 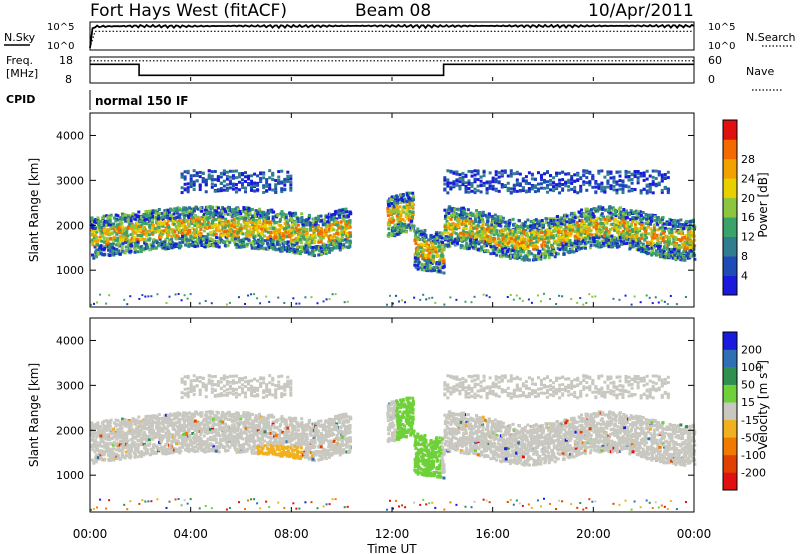 I want to click on freq-right-tick-top: 60, so click(x=715, y=60).